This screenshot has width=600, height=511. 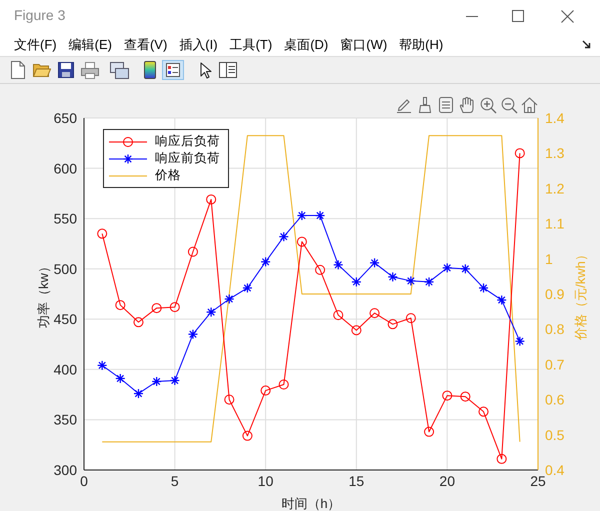 What do you see at coordinates (538, 480) in the screenshot?
I see `x-tick-label: 25` at bounding box center [538, 480].